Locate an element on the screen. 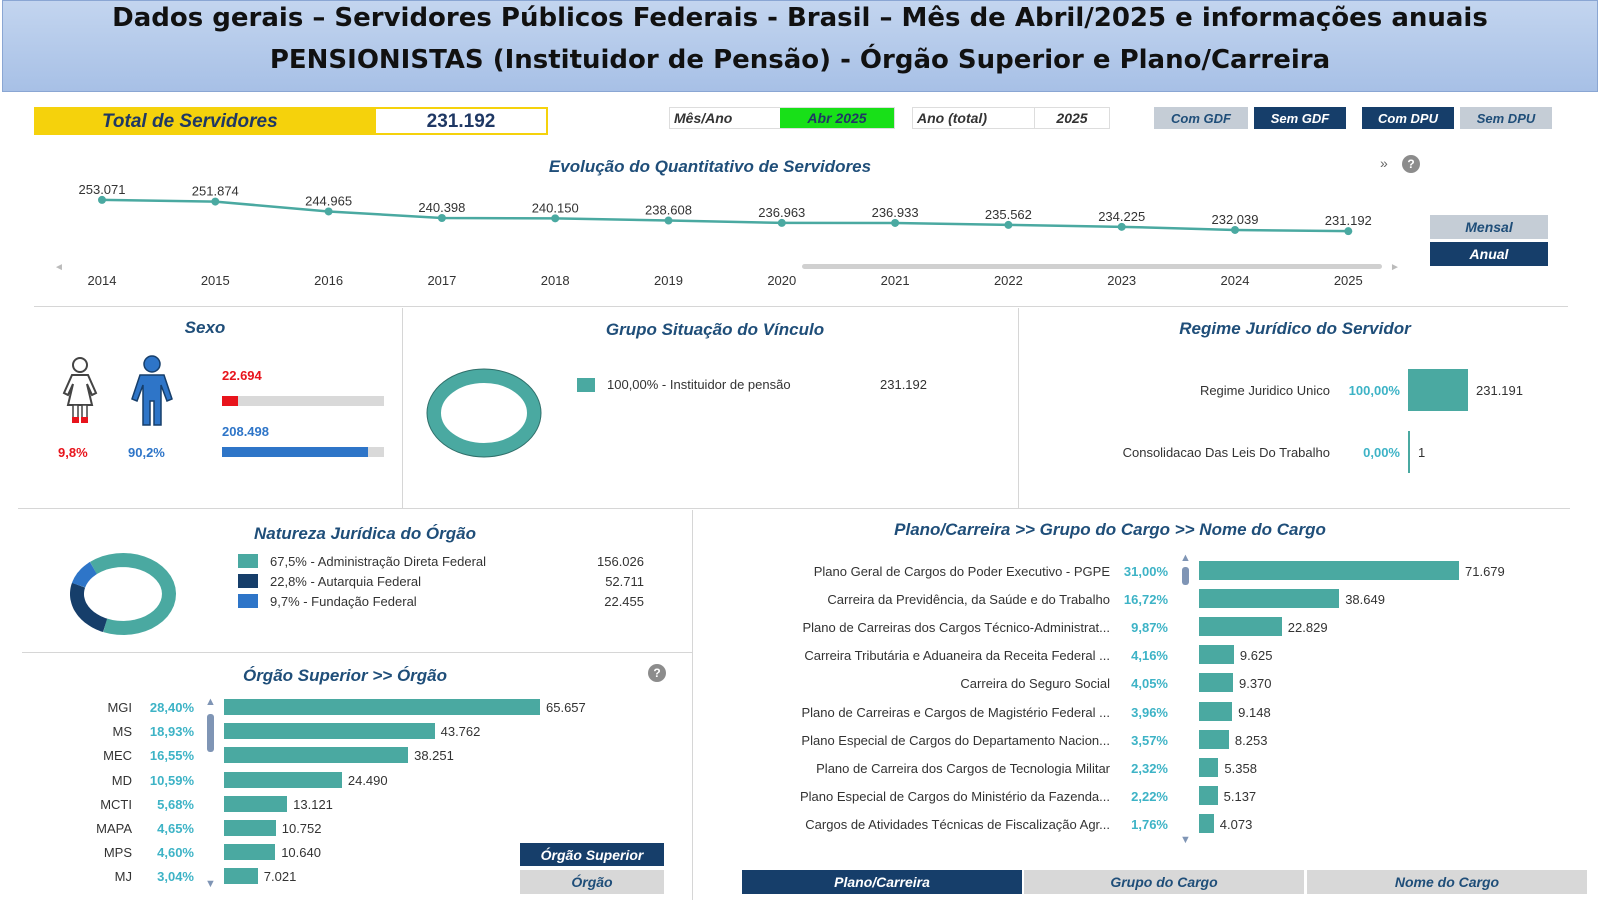 The width and height of the screenshot is (1600, 900). month-filter-label: Mês/Ano is located at coordinates (703, 118).